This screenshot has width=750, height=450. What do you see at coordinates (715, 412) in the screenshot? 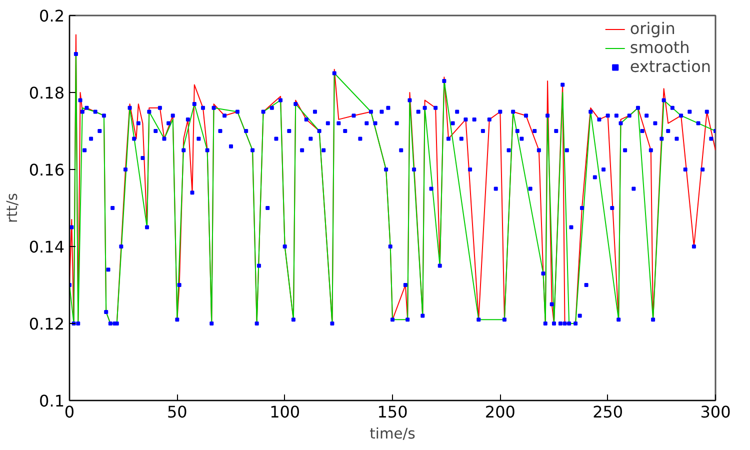
I see `x-tick-label: 300` at bounding box center [715, 412].